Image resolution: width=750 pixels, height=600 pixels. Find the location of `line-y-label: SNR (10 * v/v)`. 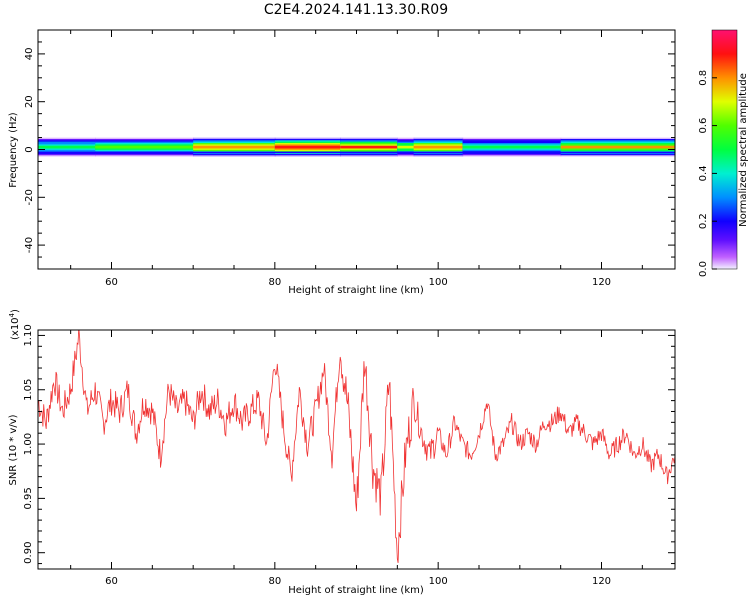

line-y-label: SNR (10 * v/v) is located at coordinates (13, 449).